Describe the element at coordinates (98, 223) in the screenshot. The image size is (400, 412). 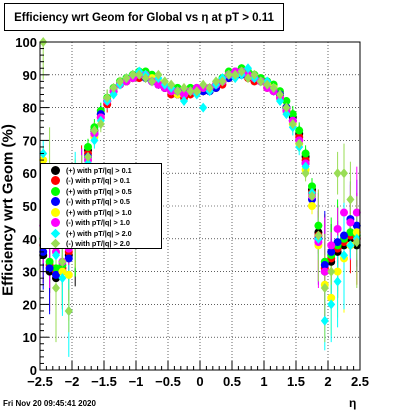
I see `legend-label: (-) with pT/|q| > 1.0` at that location.